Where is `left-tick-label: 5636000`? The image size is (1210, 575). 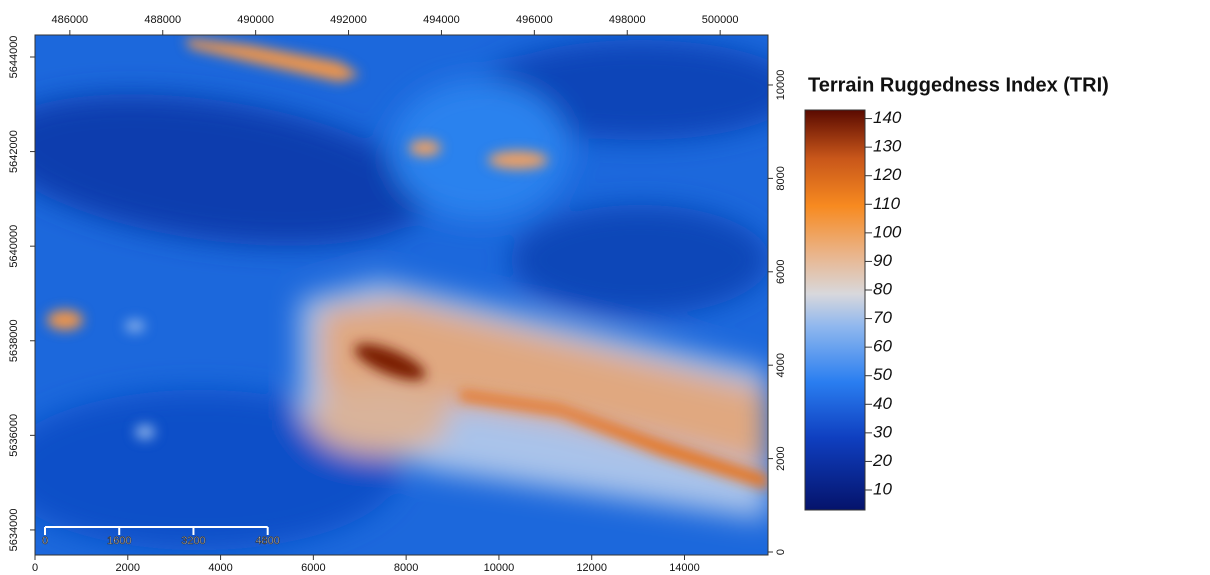 left-tick-label: 5636000 is located at coordinates (14, 435).